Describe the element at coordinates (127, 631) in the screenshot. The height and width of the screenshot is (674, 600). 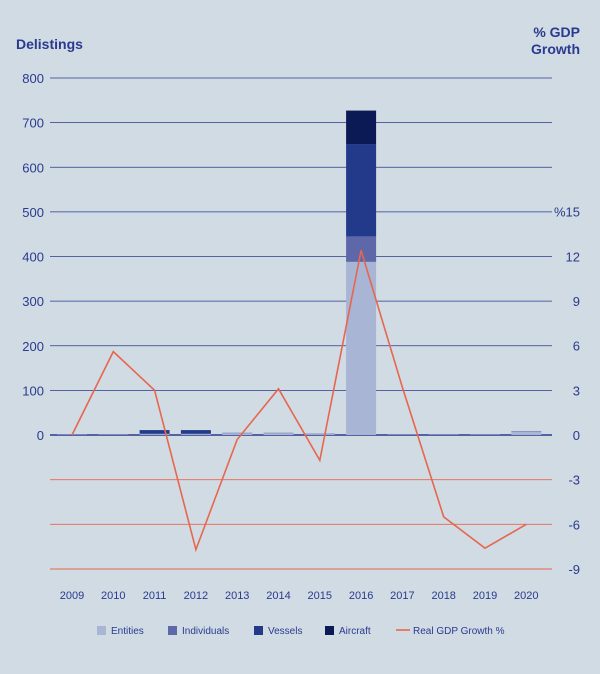
I see `legend-label-entities: Entities` at that location.